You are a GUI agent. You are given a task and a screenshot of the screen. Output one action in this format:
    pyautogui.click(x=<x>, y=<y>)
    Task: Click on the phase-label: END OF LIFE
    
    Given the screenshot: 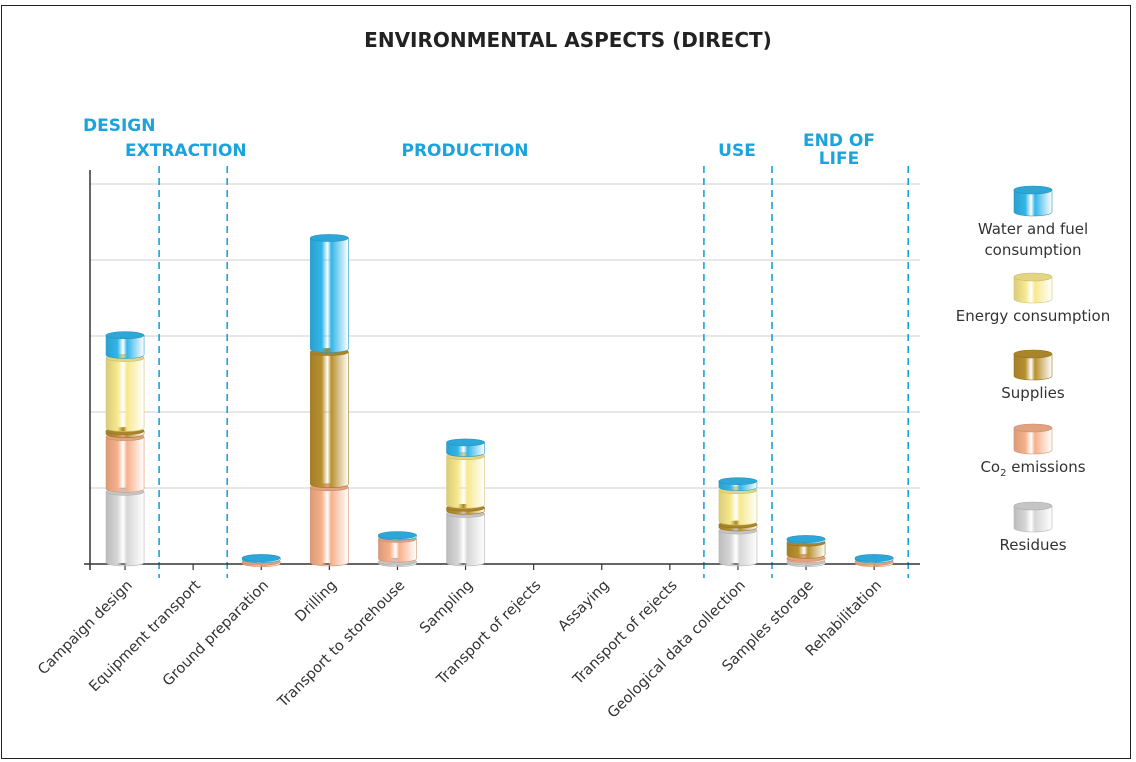 What is the action you would take?
    pyautogui.click(x=839, y=150)
    